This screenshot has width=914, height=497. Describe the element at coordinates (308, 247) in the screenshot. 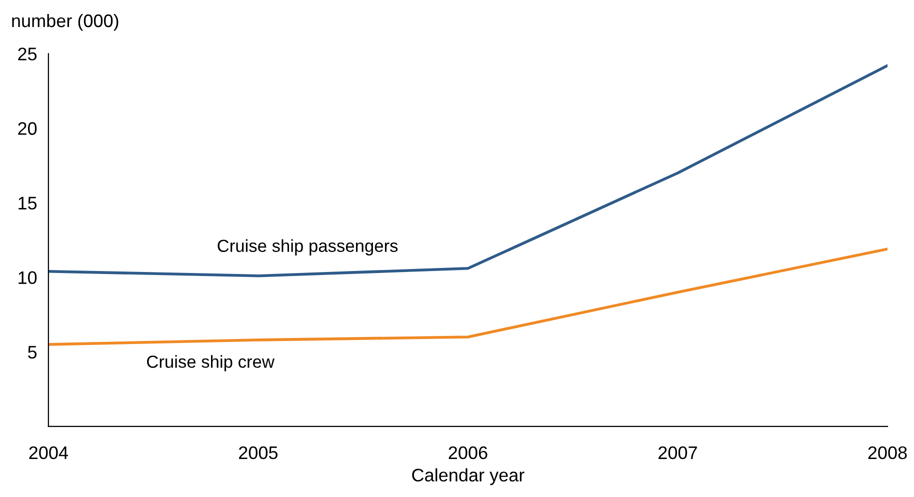

I see `series-label: Cruise ship passengers` at that location.